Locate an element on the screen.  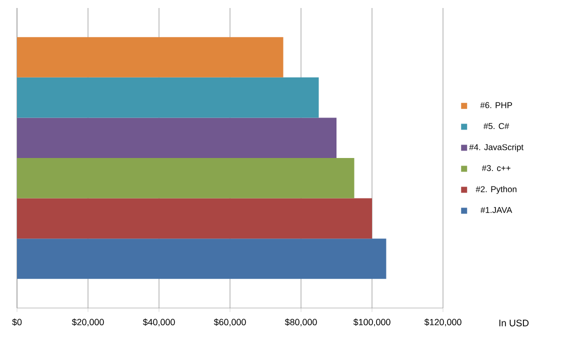
legend-label: #4. JavaScript is located at coordinates (496, 148).